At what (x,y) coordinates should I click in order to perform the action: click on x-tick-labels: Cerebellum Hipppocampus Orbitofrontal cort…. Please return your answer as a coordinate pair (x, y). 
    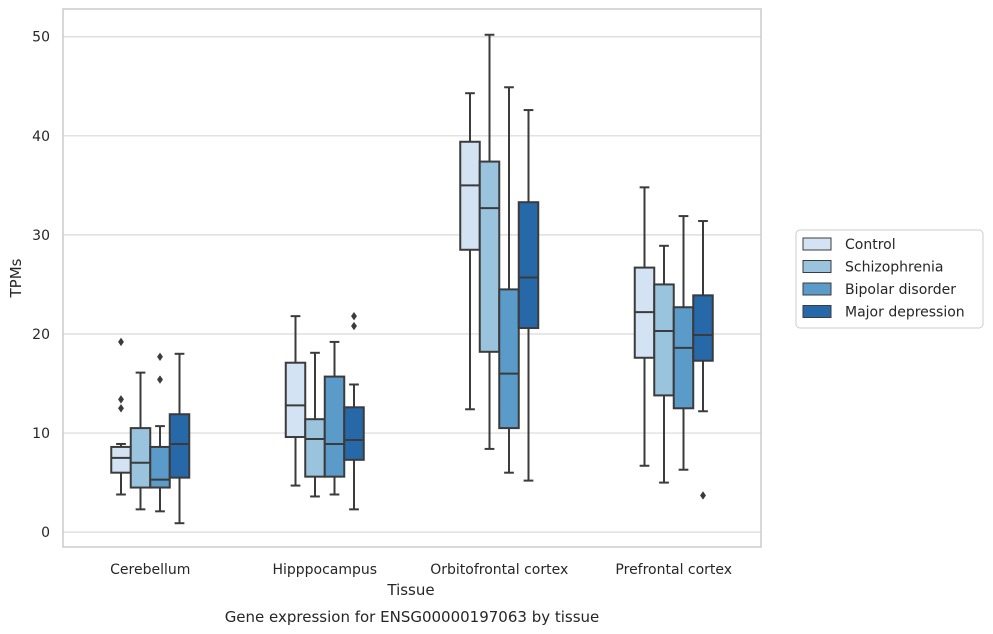
    Looking at the image, I should click on (421, 570).